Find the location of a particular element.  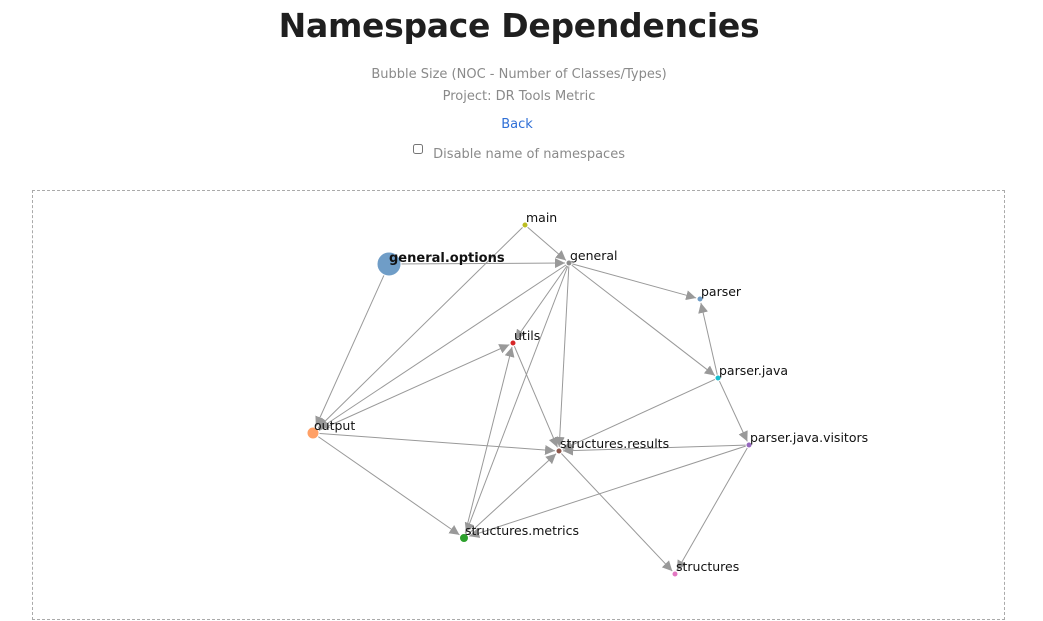

edge-general-to-parser is located at coordinates (632, 281).